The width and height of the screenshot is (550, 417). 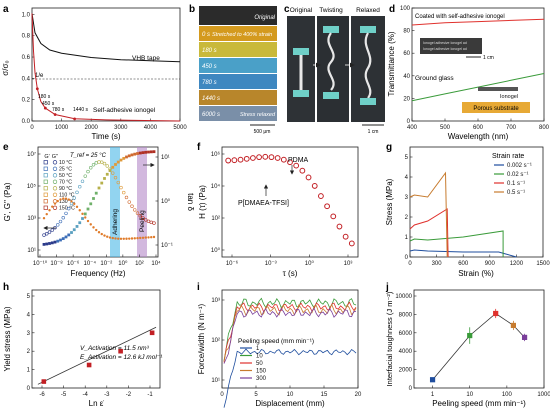 What do you see at coordinates (287, 9) in the screenshot?
I see `panel-label-c: c` at bounding box center [287, 9].